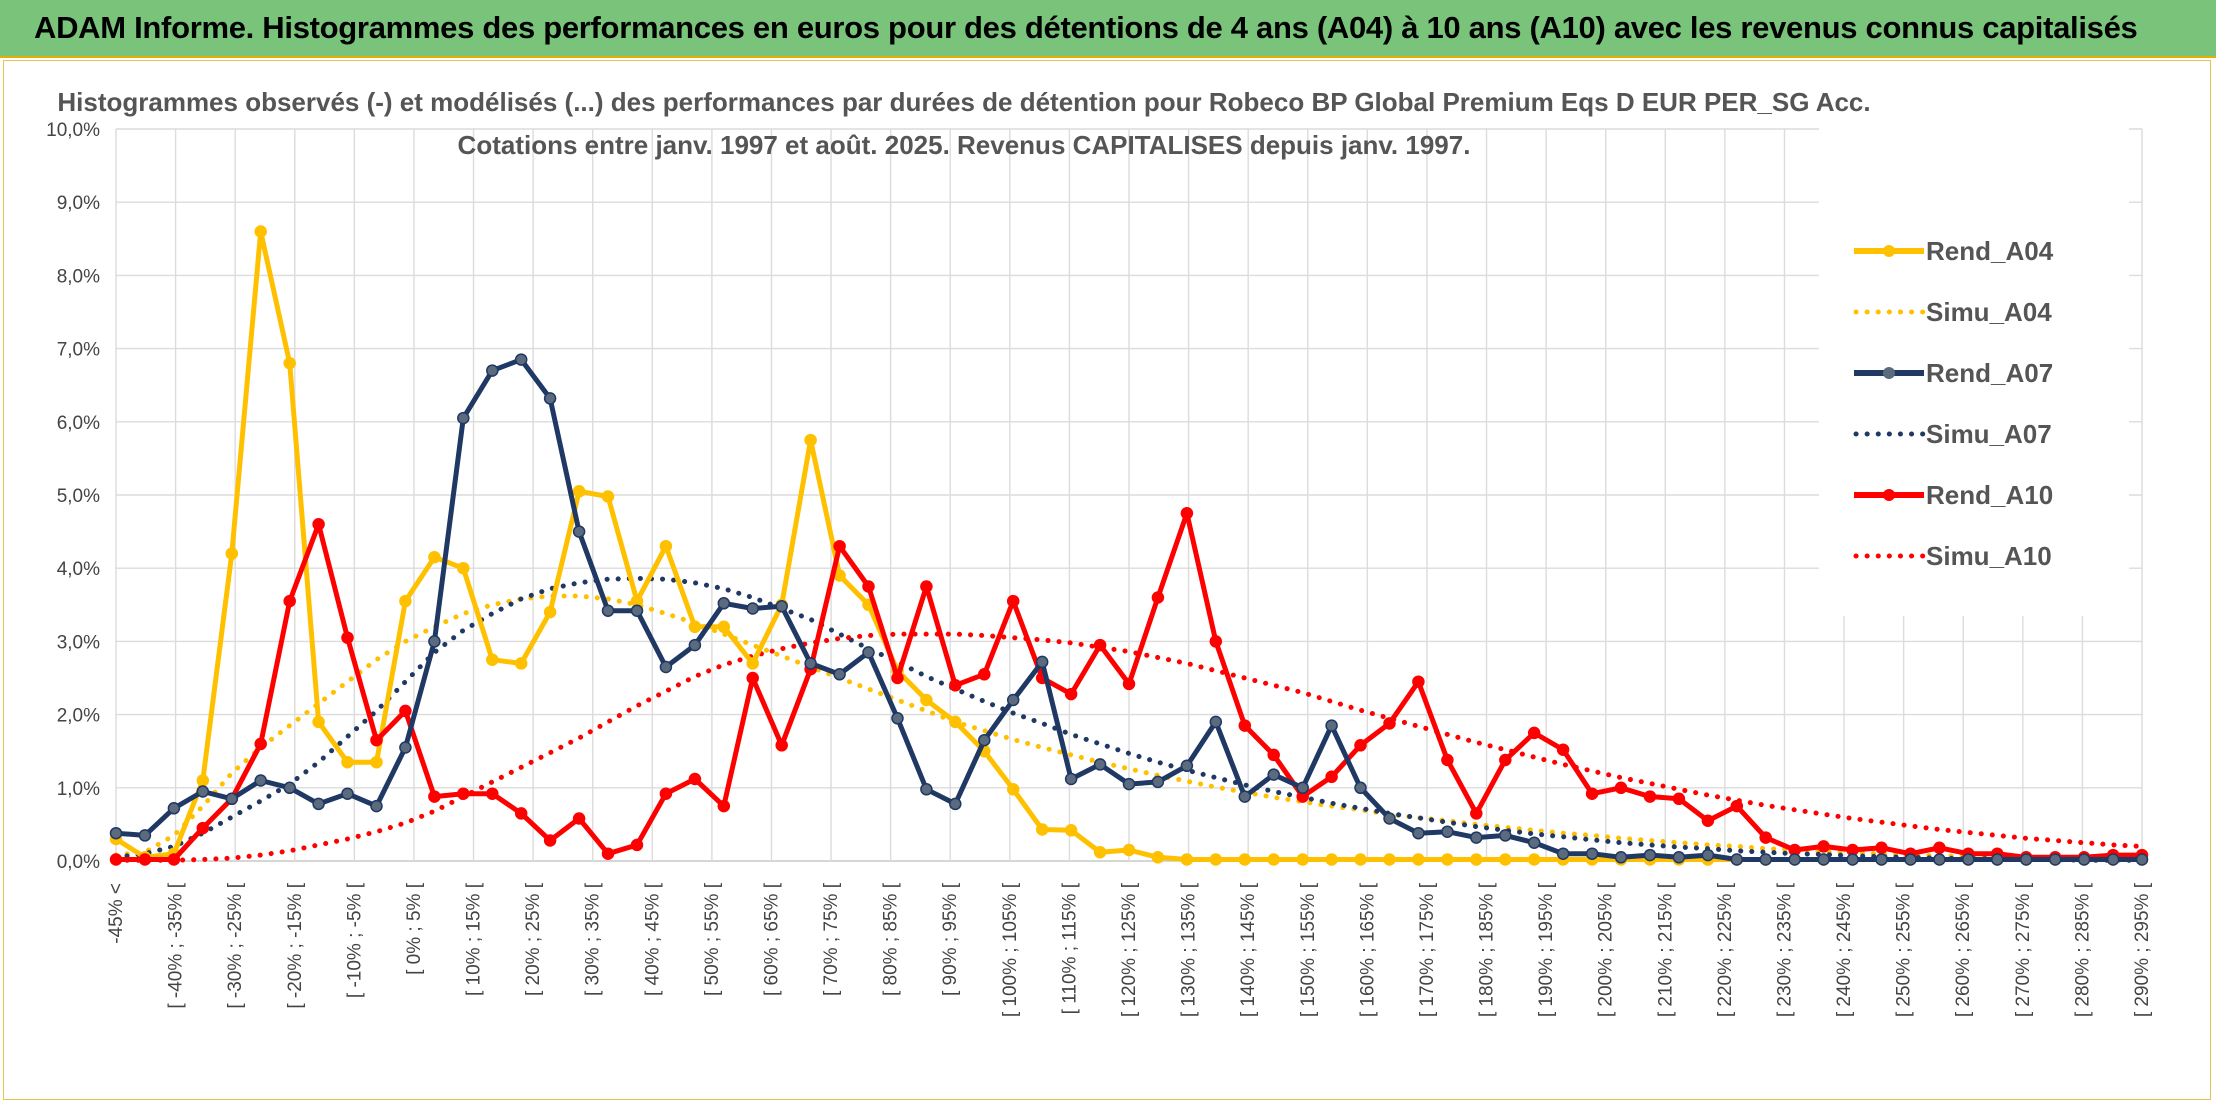 The height and width of the screenshot is (1102, 2216). What do you see at coordinates (78, 203) in the screenshot?
I see `y-tick-label: 9,0%` at bounding box center [78, 203].